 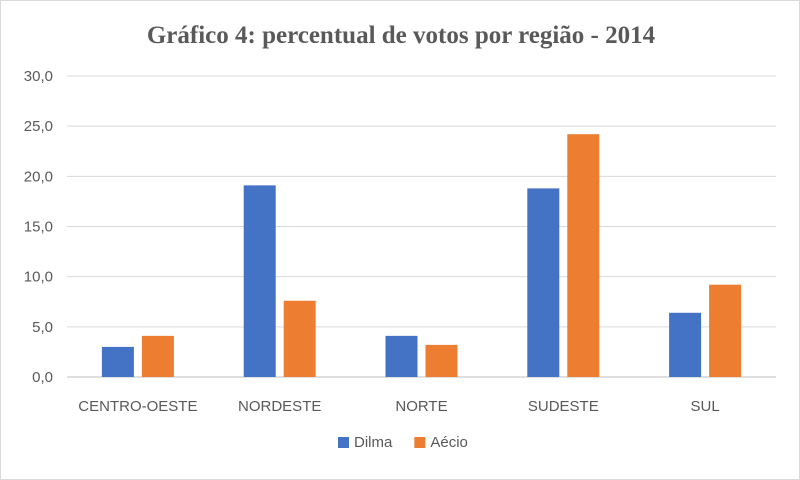 I want to click on bar-dilma-centro-oeste, so click(x=117, y=361).